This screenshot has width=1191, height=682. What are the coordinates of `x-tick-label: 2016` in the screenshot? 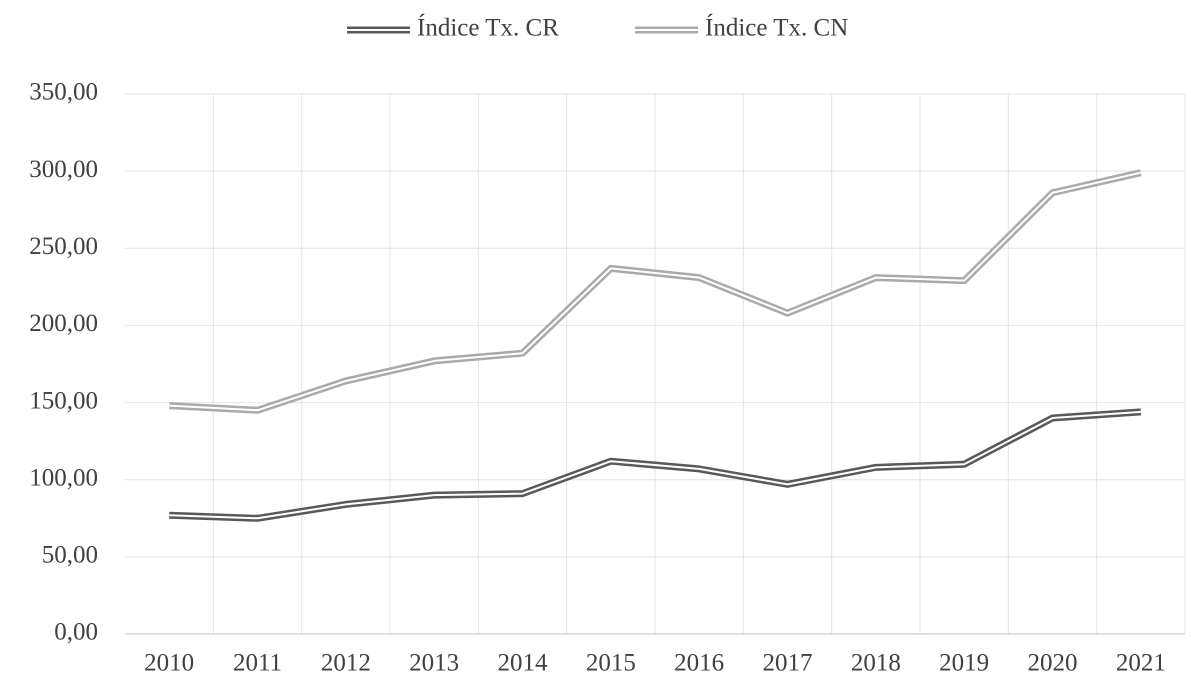 It's located at (699, 663).